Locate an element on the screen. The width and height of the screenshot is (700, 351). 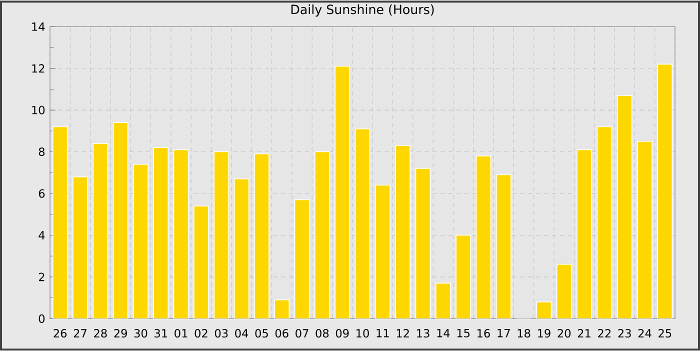
y-tick-label: 6 is located at coordinates (41, 193).